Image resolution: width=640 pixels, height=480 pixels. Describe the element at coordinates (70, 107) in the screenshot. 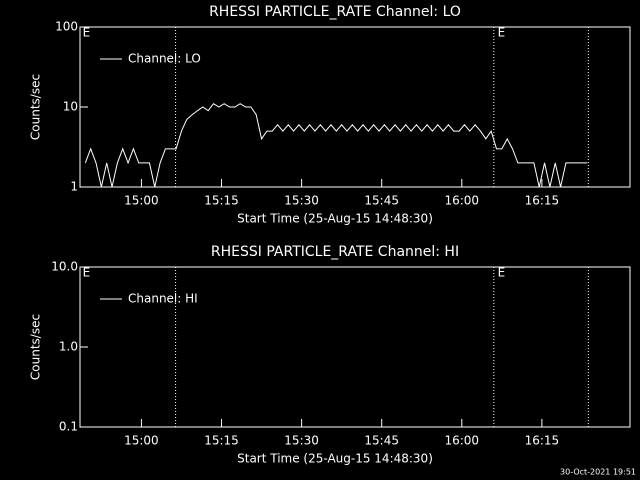

I see `y-tick-label: 10` at that location.